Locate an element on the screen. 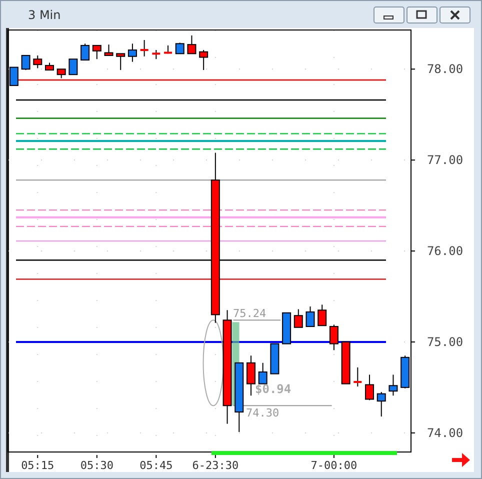  x-tick-label: 05:30 is located at coordinates (97, 465).